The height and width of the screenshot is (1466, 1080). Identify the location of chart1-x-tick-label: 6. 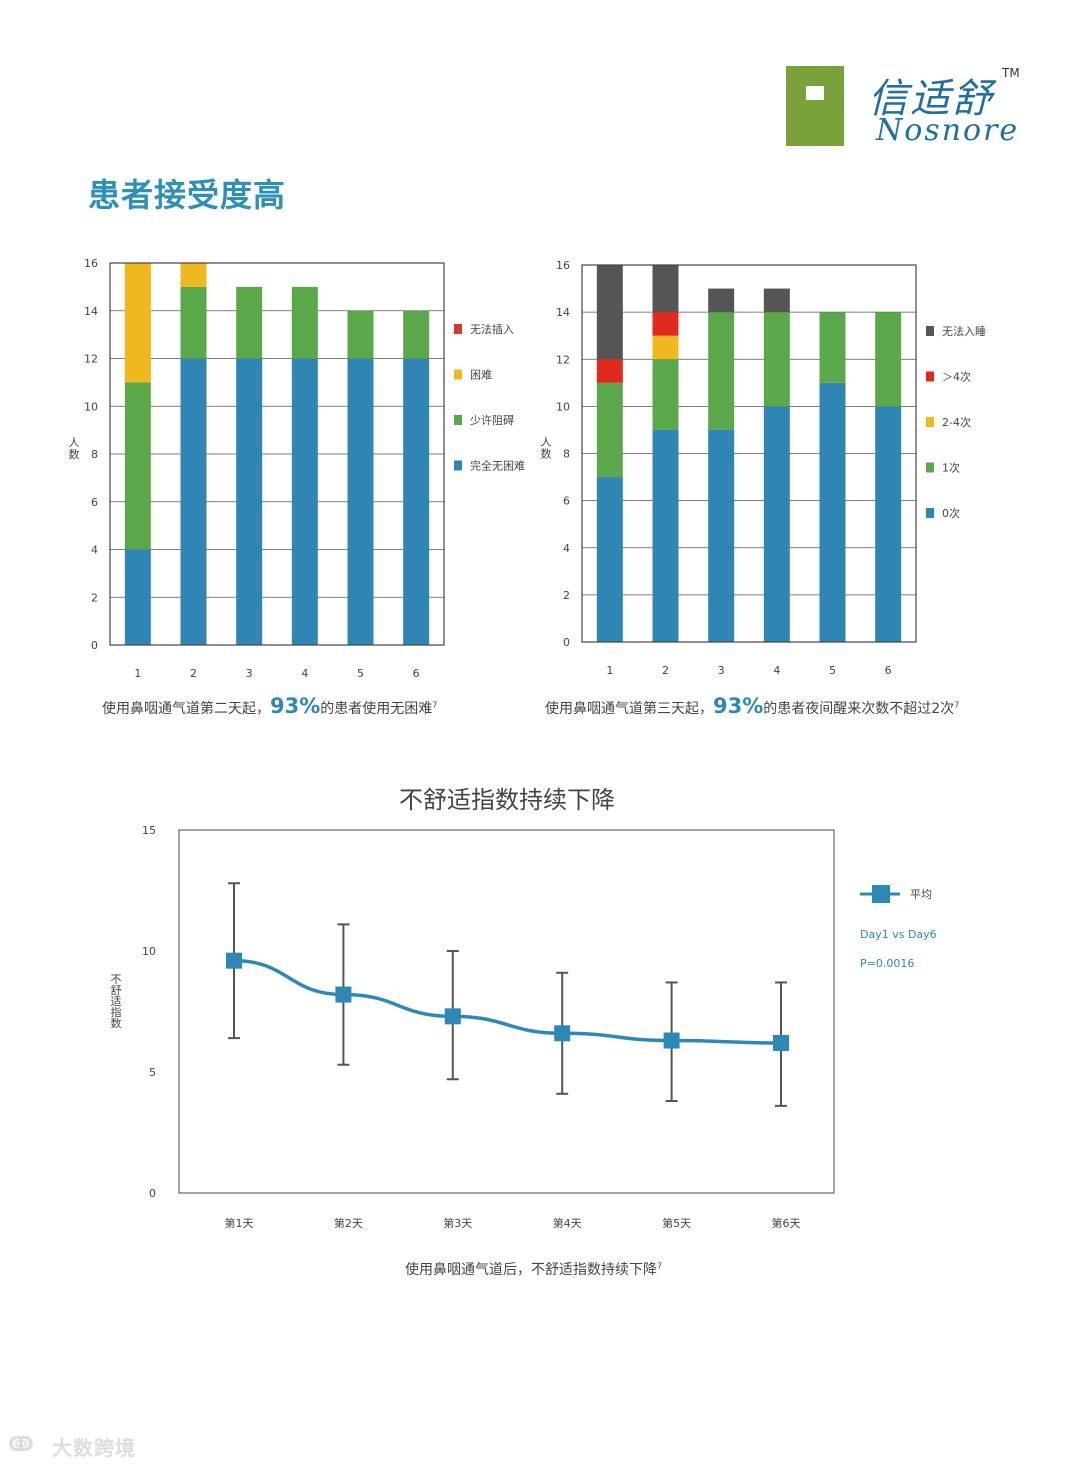
(416, 673).